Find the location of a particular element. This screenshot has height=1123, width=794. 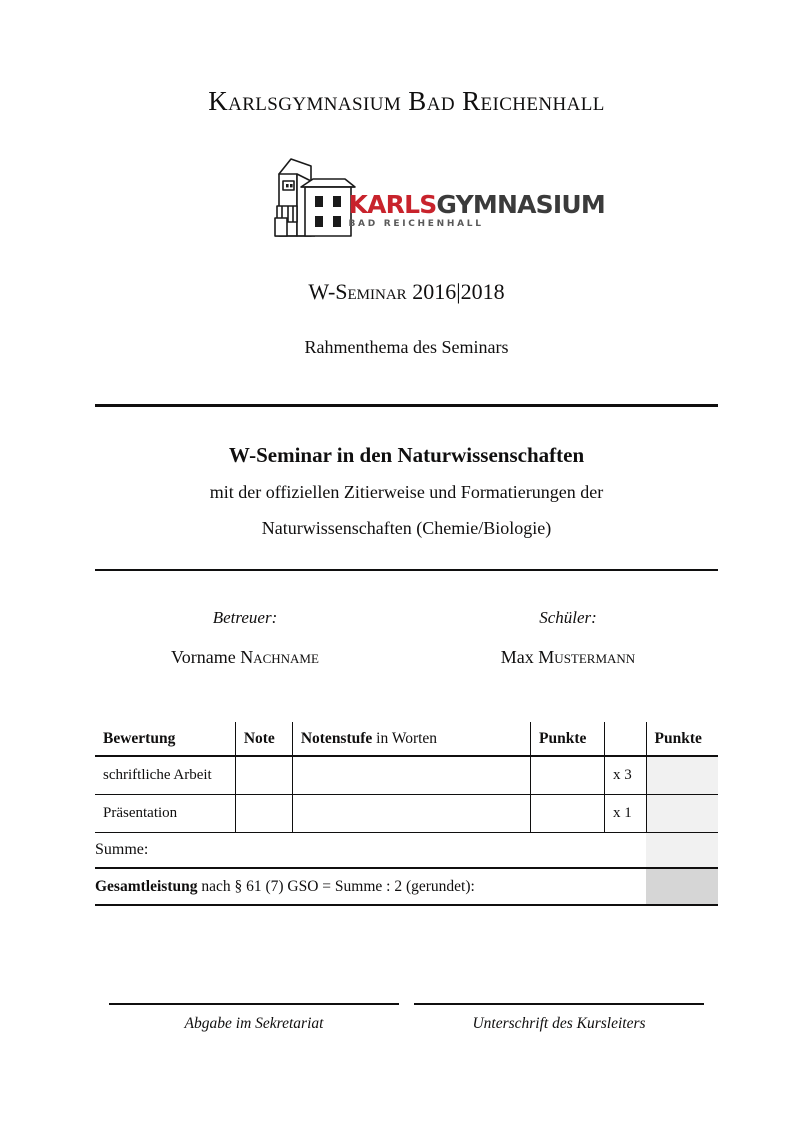

header-grade-level-regular: in Worten is located at coordinates (405, 738).